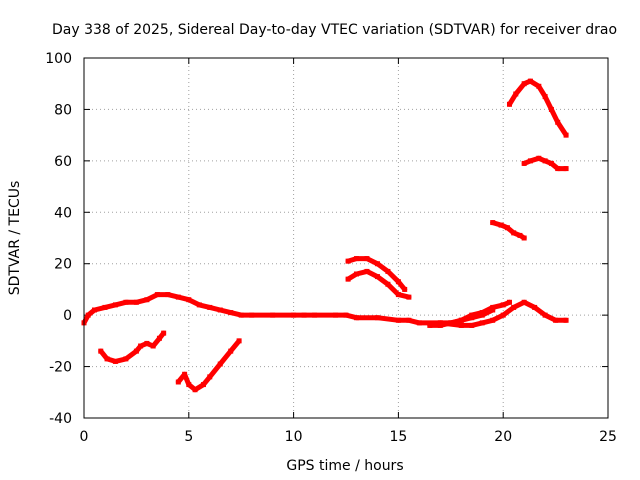 The width and height of the screenshot is (640, 480). Describe the element at coordinates (15, 238) in the screenshot. I see `y-axis-label: SDTVAR / TECUs` at that location.